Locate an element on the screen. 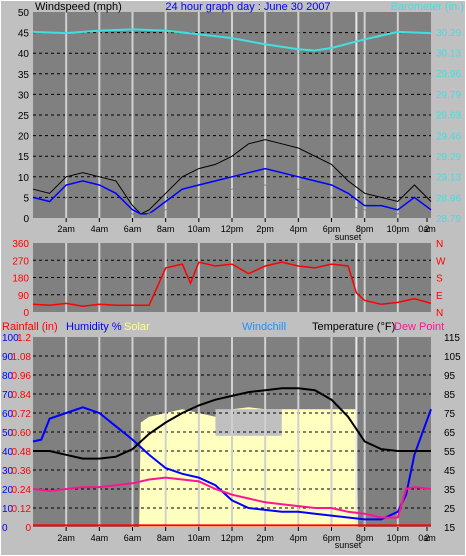 The height and width of the screenshot is (556, 466). direction-tick: 360 is located at coordinates (20, 244).